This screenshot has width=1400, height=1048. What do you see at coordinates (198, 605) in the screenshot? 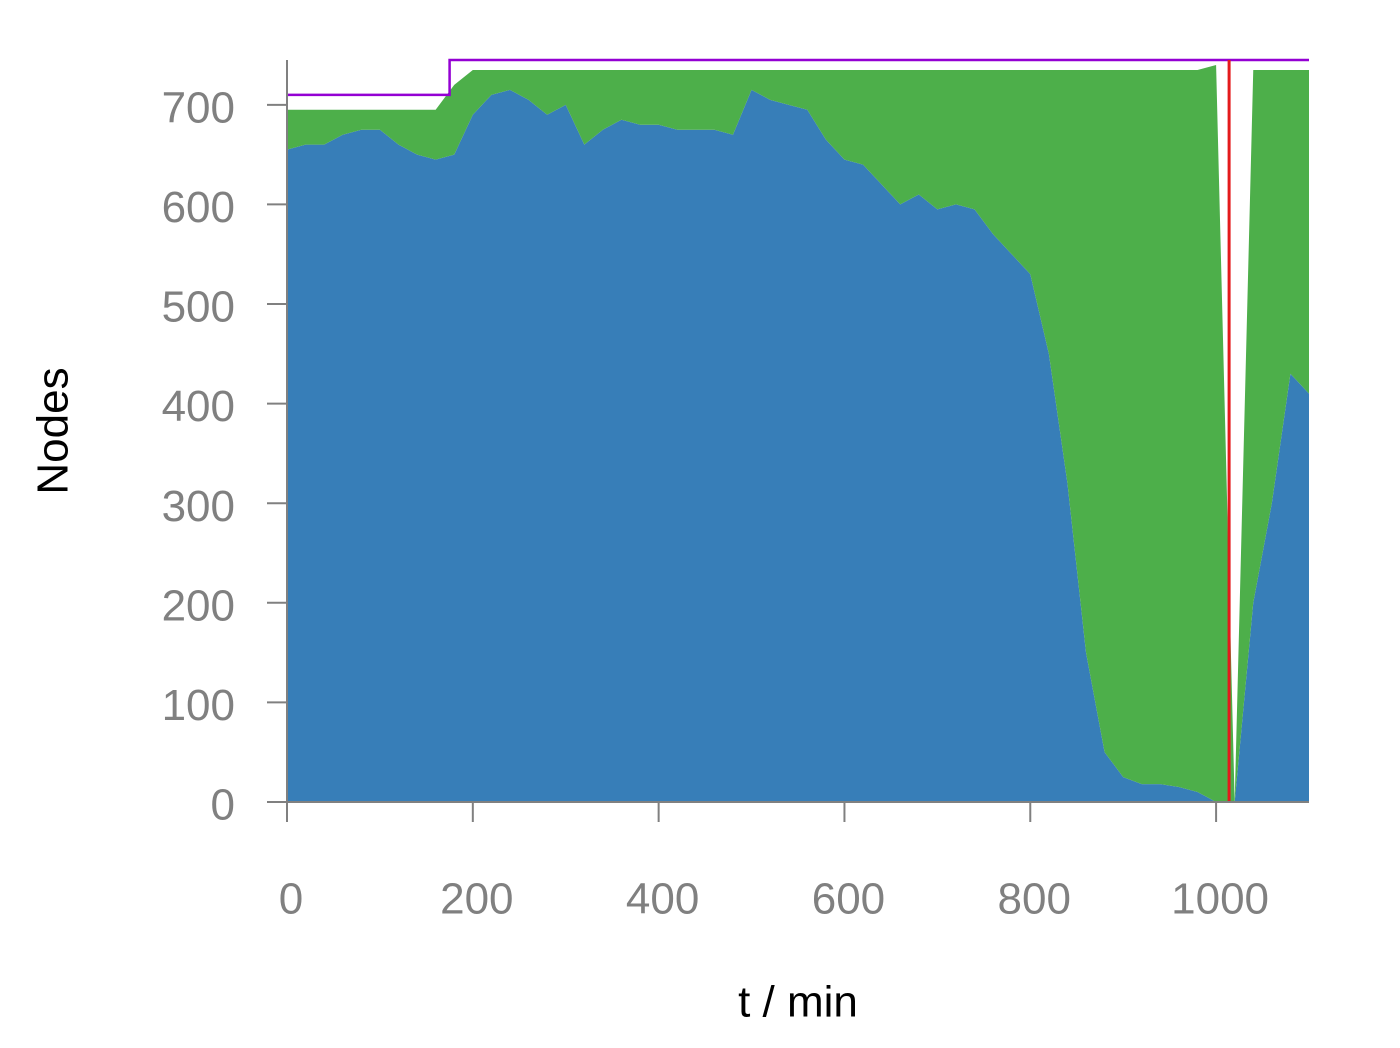
I see `y-tick-label: 200` at bounding box center [198, 605].